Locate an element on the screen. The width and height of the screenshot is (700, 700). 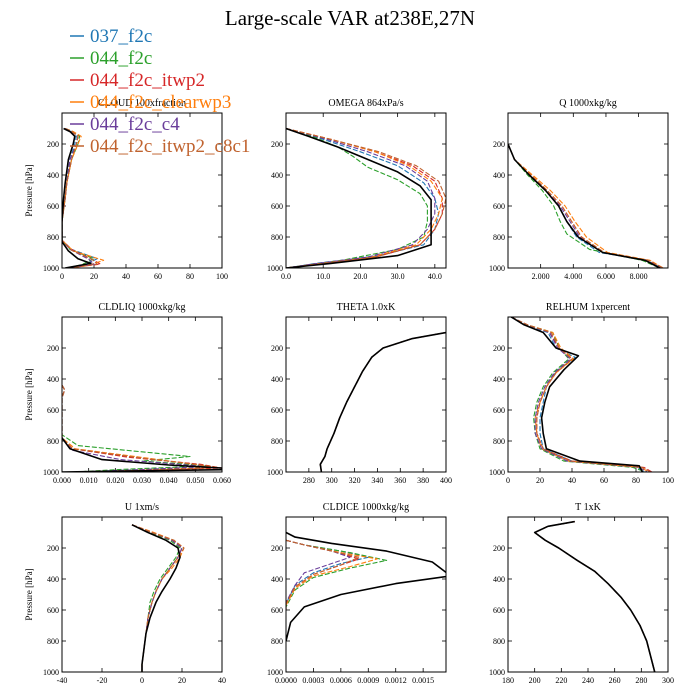
x-tick-label: 380 is located at coordinates (423, 480).